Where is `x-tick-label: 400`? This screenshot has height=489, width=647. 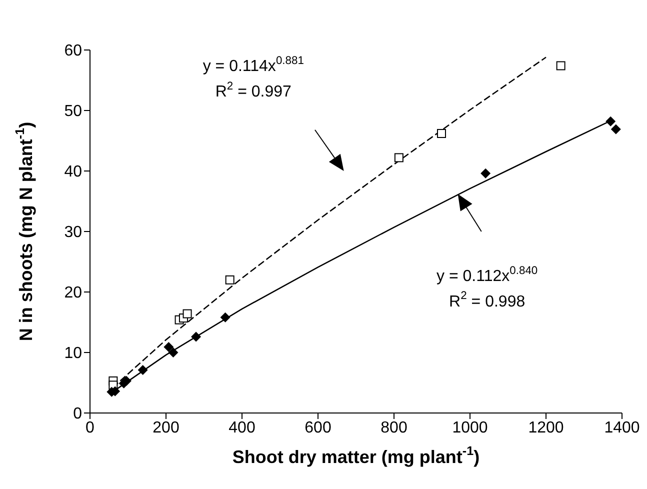 x-tick-label: 400 is located at coordinates (242, 427).